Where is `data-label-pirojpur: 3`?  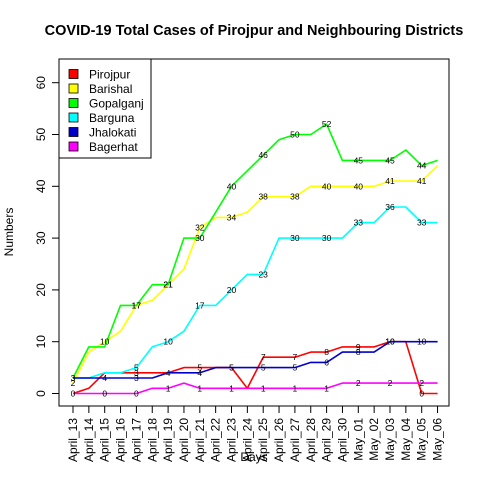 data-label-pirojpur: 3 is located at coordinates (136, 373).